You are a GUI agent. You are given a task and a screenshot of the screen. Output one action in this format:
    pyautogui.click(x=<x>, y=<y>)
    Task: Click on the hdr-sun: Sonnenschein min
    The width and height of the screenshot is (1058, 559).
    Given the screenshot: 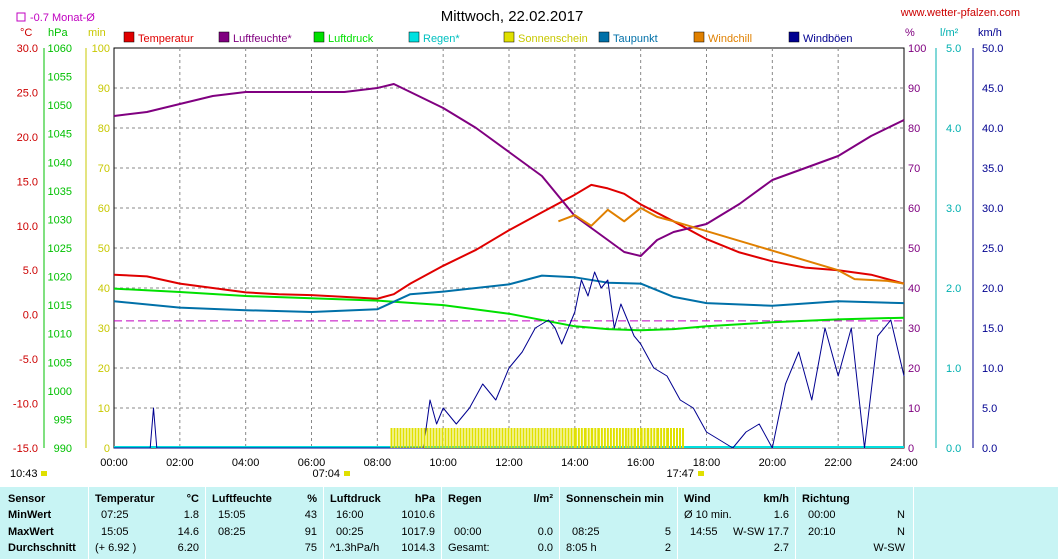 What is the action you would take?
    pyautogui.click(x=615, y=499)
    